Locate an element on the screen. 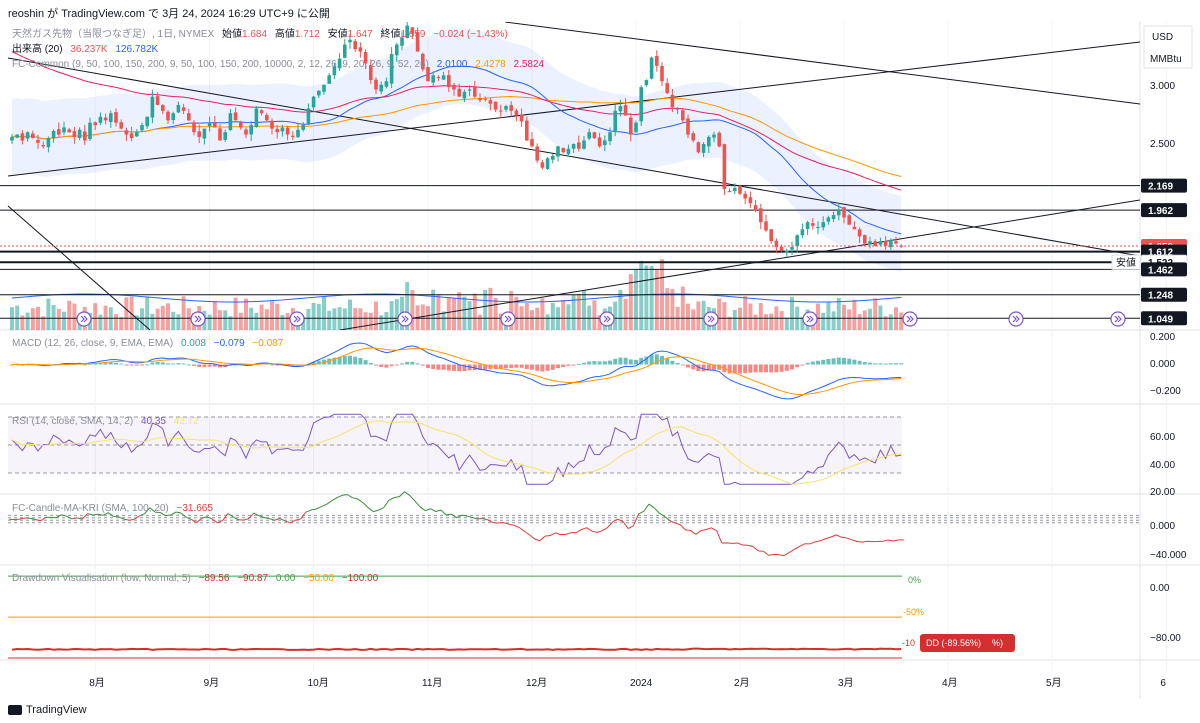 The image size is (1200, 723). currency-box is located at coordinates (1168, 47).